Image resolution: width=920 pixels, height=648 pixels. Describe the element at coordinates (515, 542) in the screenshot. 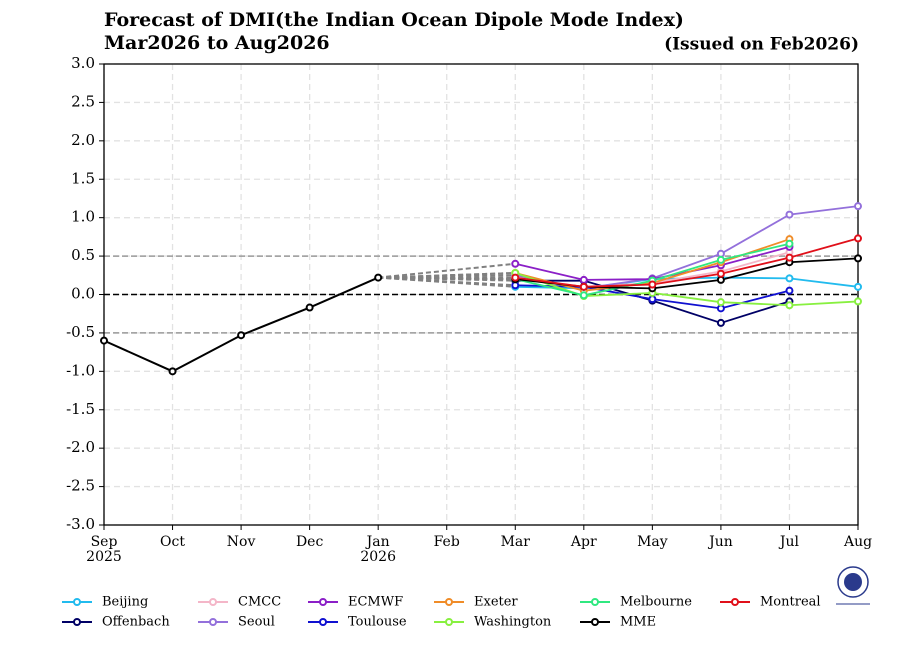

I see `x-tick-label: Mar` at that location.